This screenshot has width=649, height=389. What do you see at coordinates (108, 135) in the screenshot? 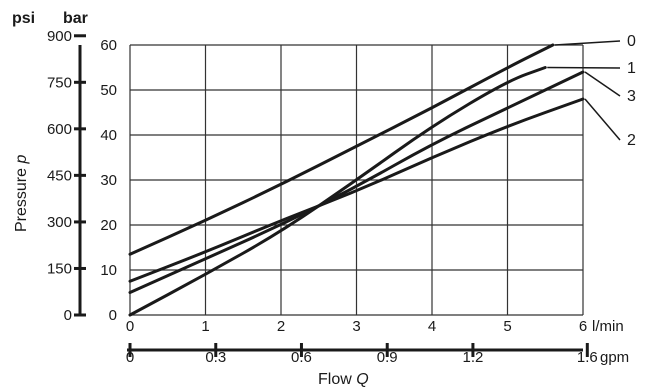
I see `y-tick-bar-4: 40` at bounding box center [108, 135].